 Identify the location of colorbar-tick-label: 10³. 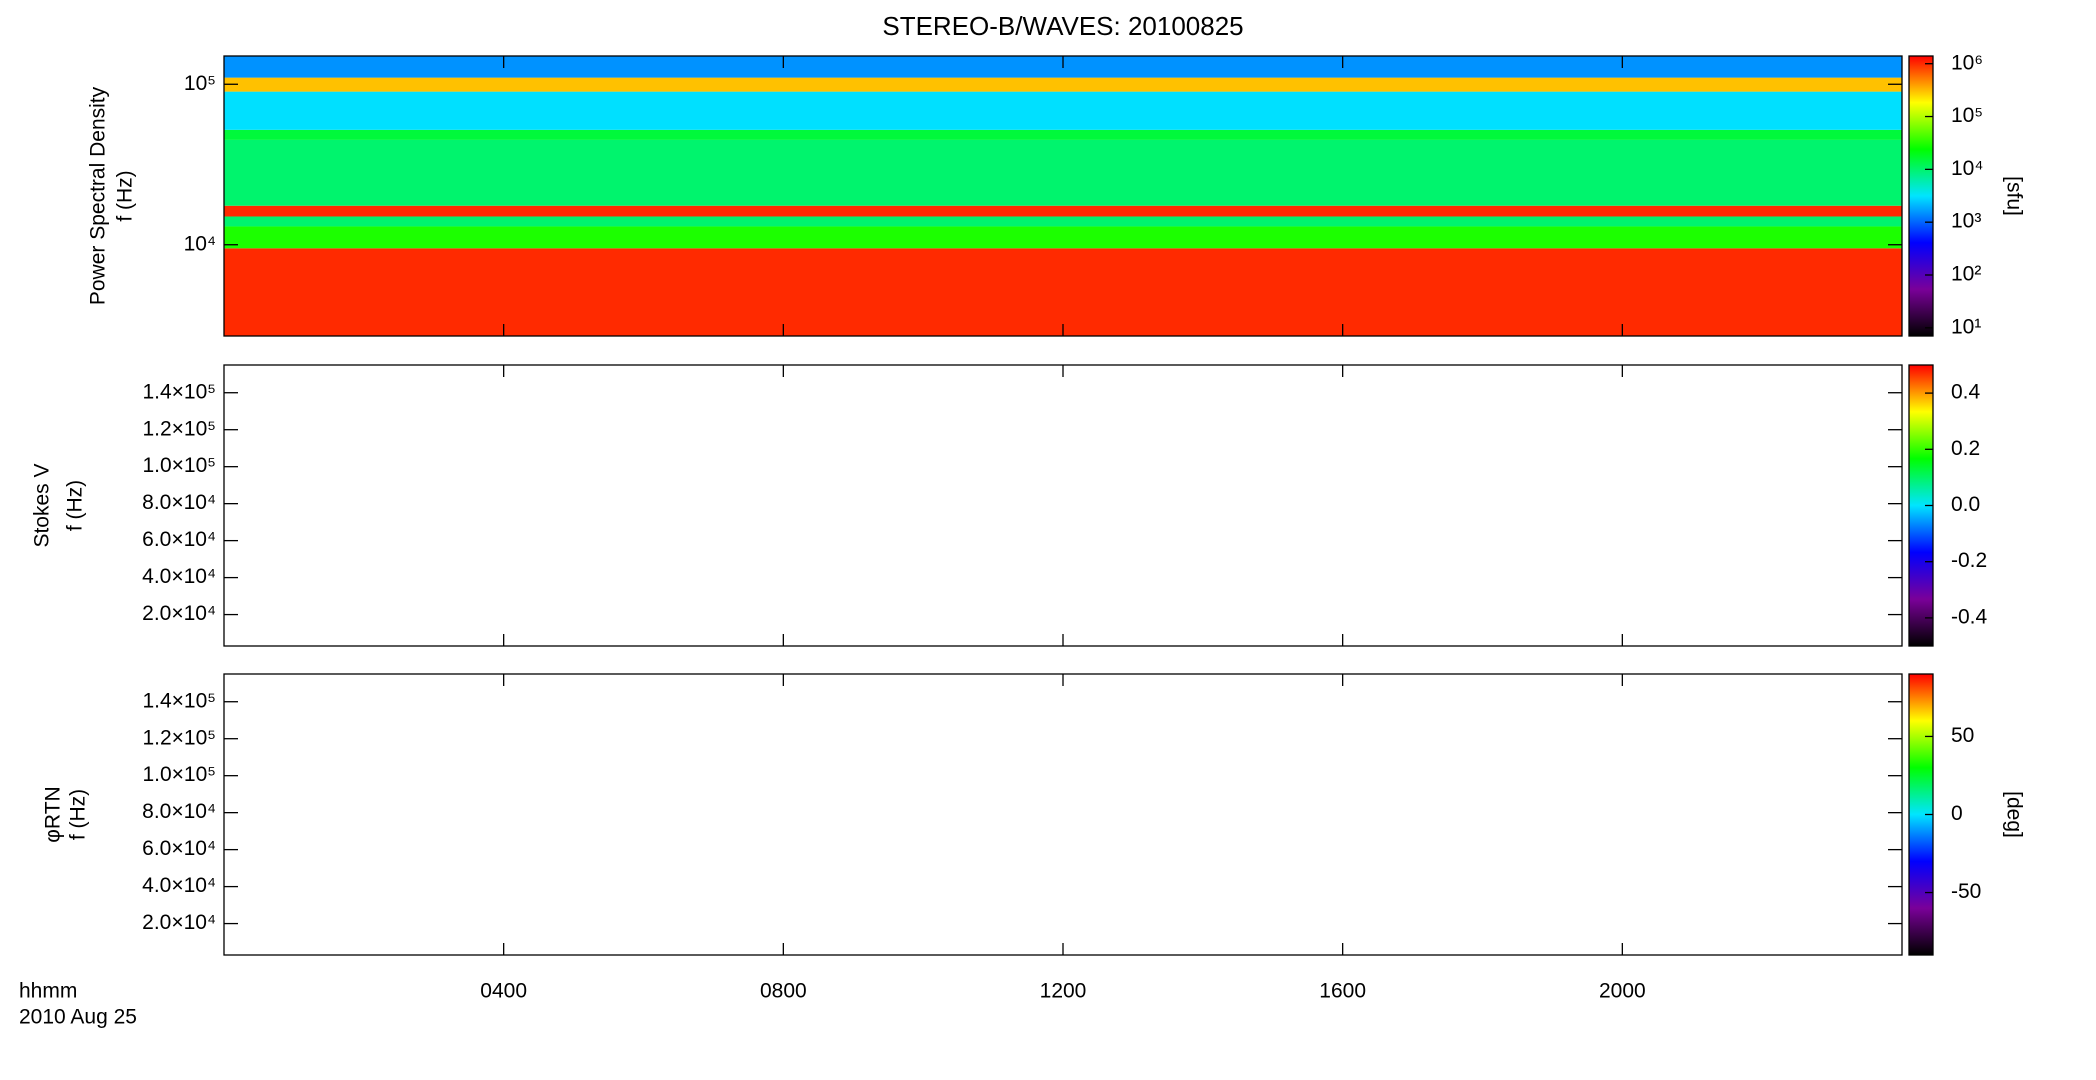
(1966, 221).